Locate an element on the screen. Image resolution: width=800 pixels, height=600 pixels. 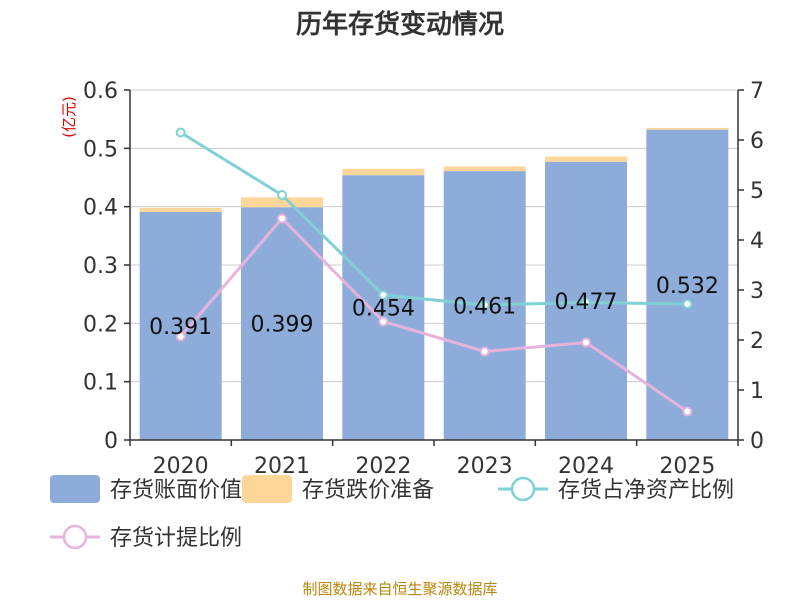
right-tick-label: 3 is located at coordinates (757, 291).